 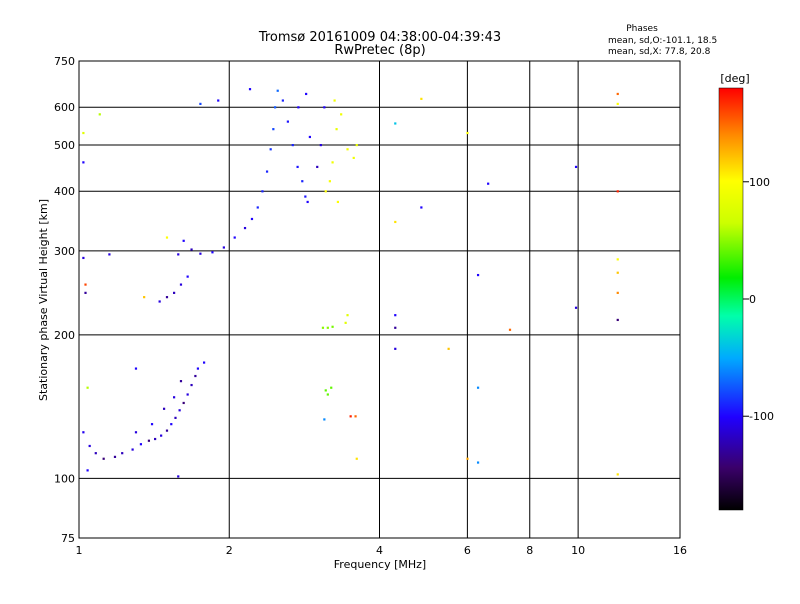 I want to click on y-tick-label: 600, so click(x=64, y=107).